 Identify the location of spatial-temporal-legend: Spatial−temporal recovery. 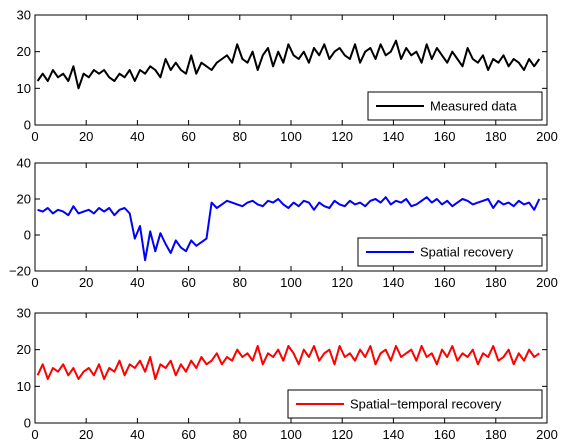
(415, 404).